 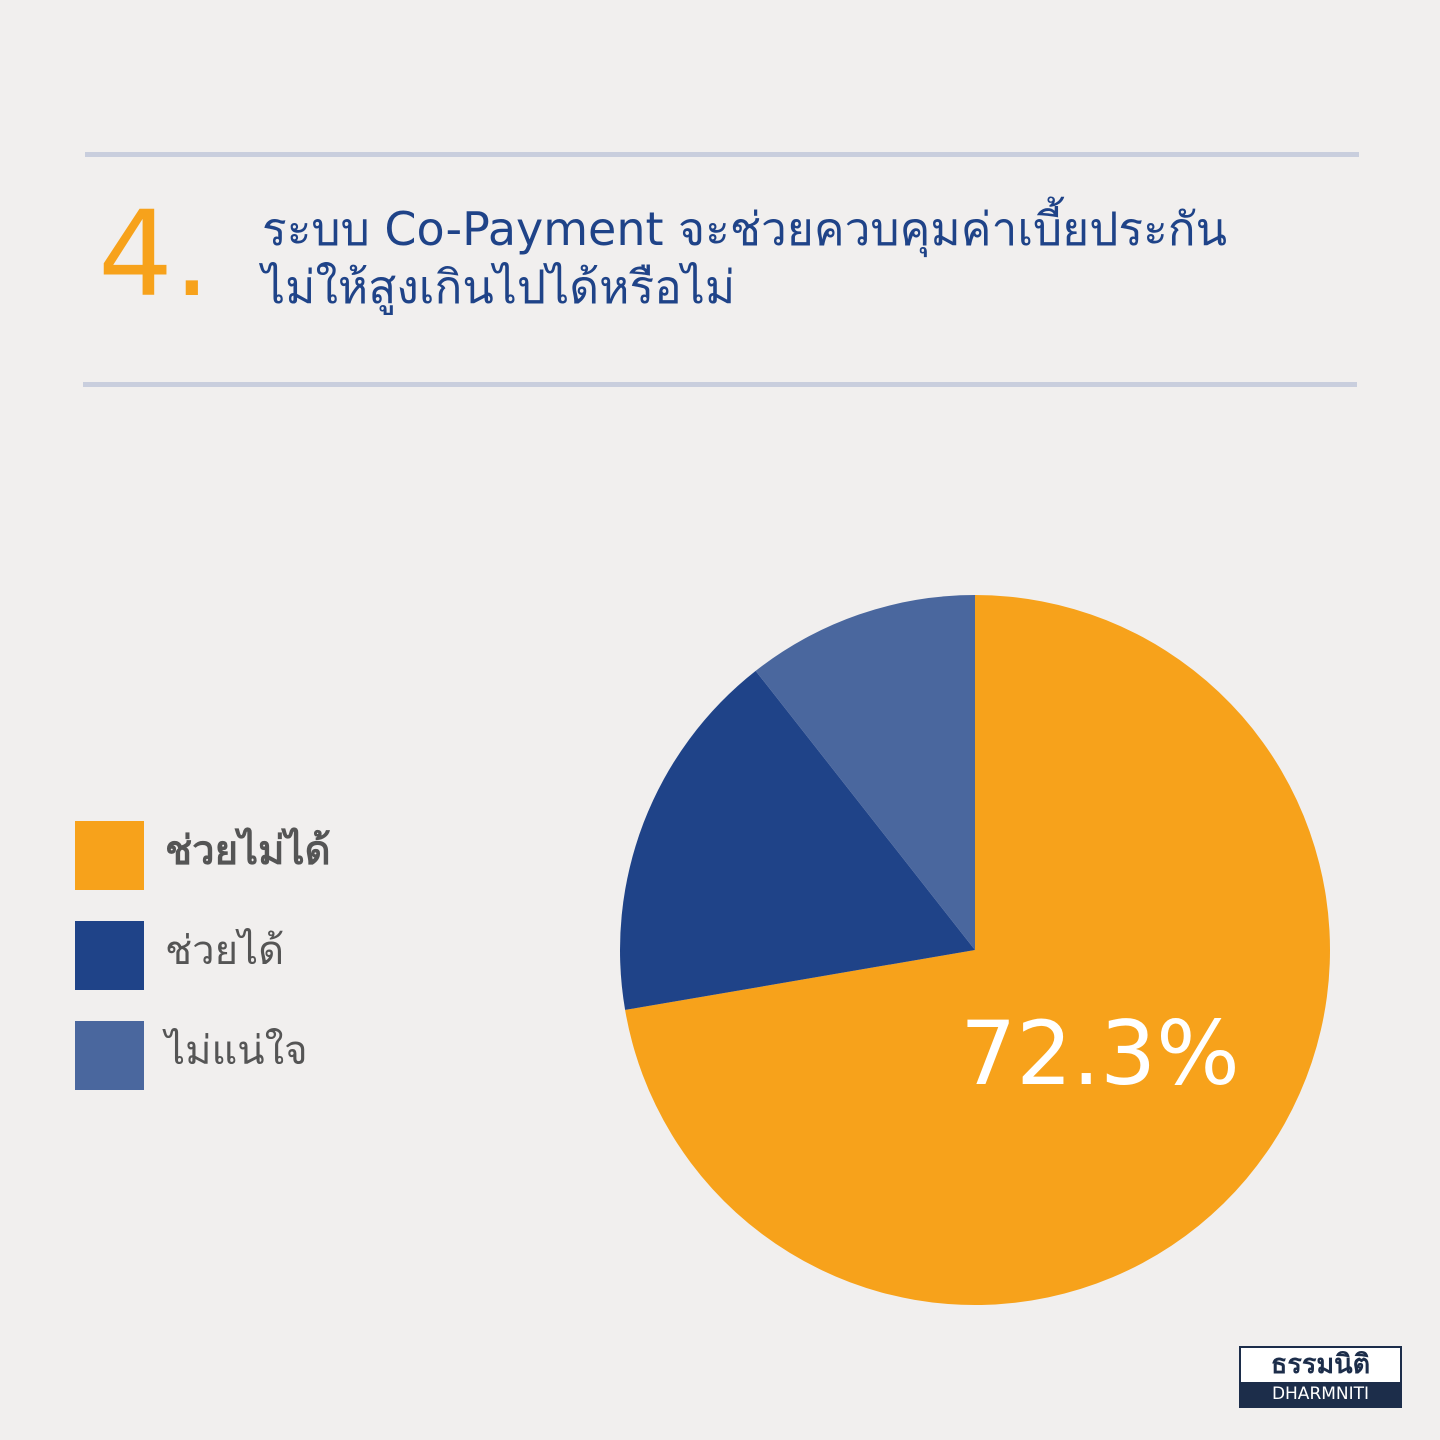 I want to click on logo: ธรรมนิติ DHARMNITI, so click(x=1320, y=1377).